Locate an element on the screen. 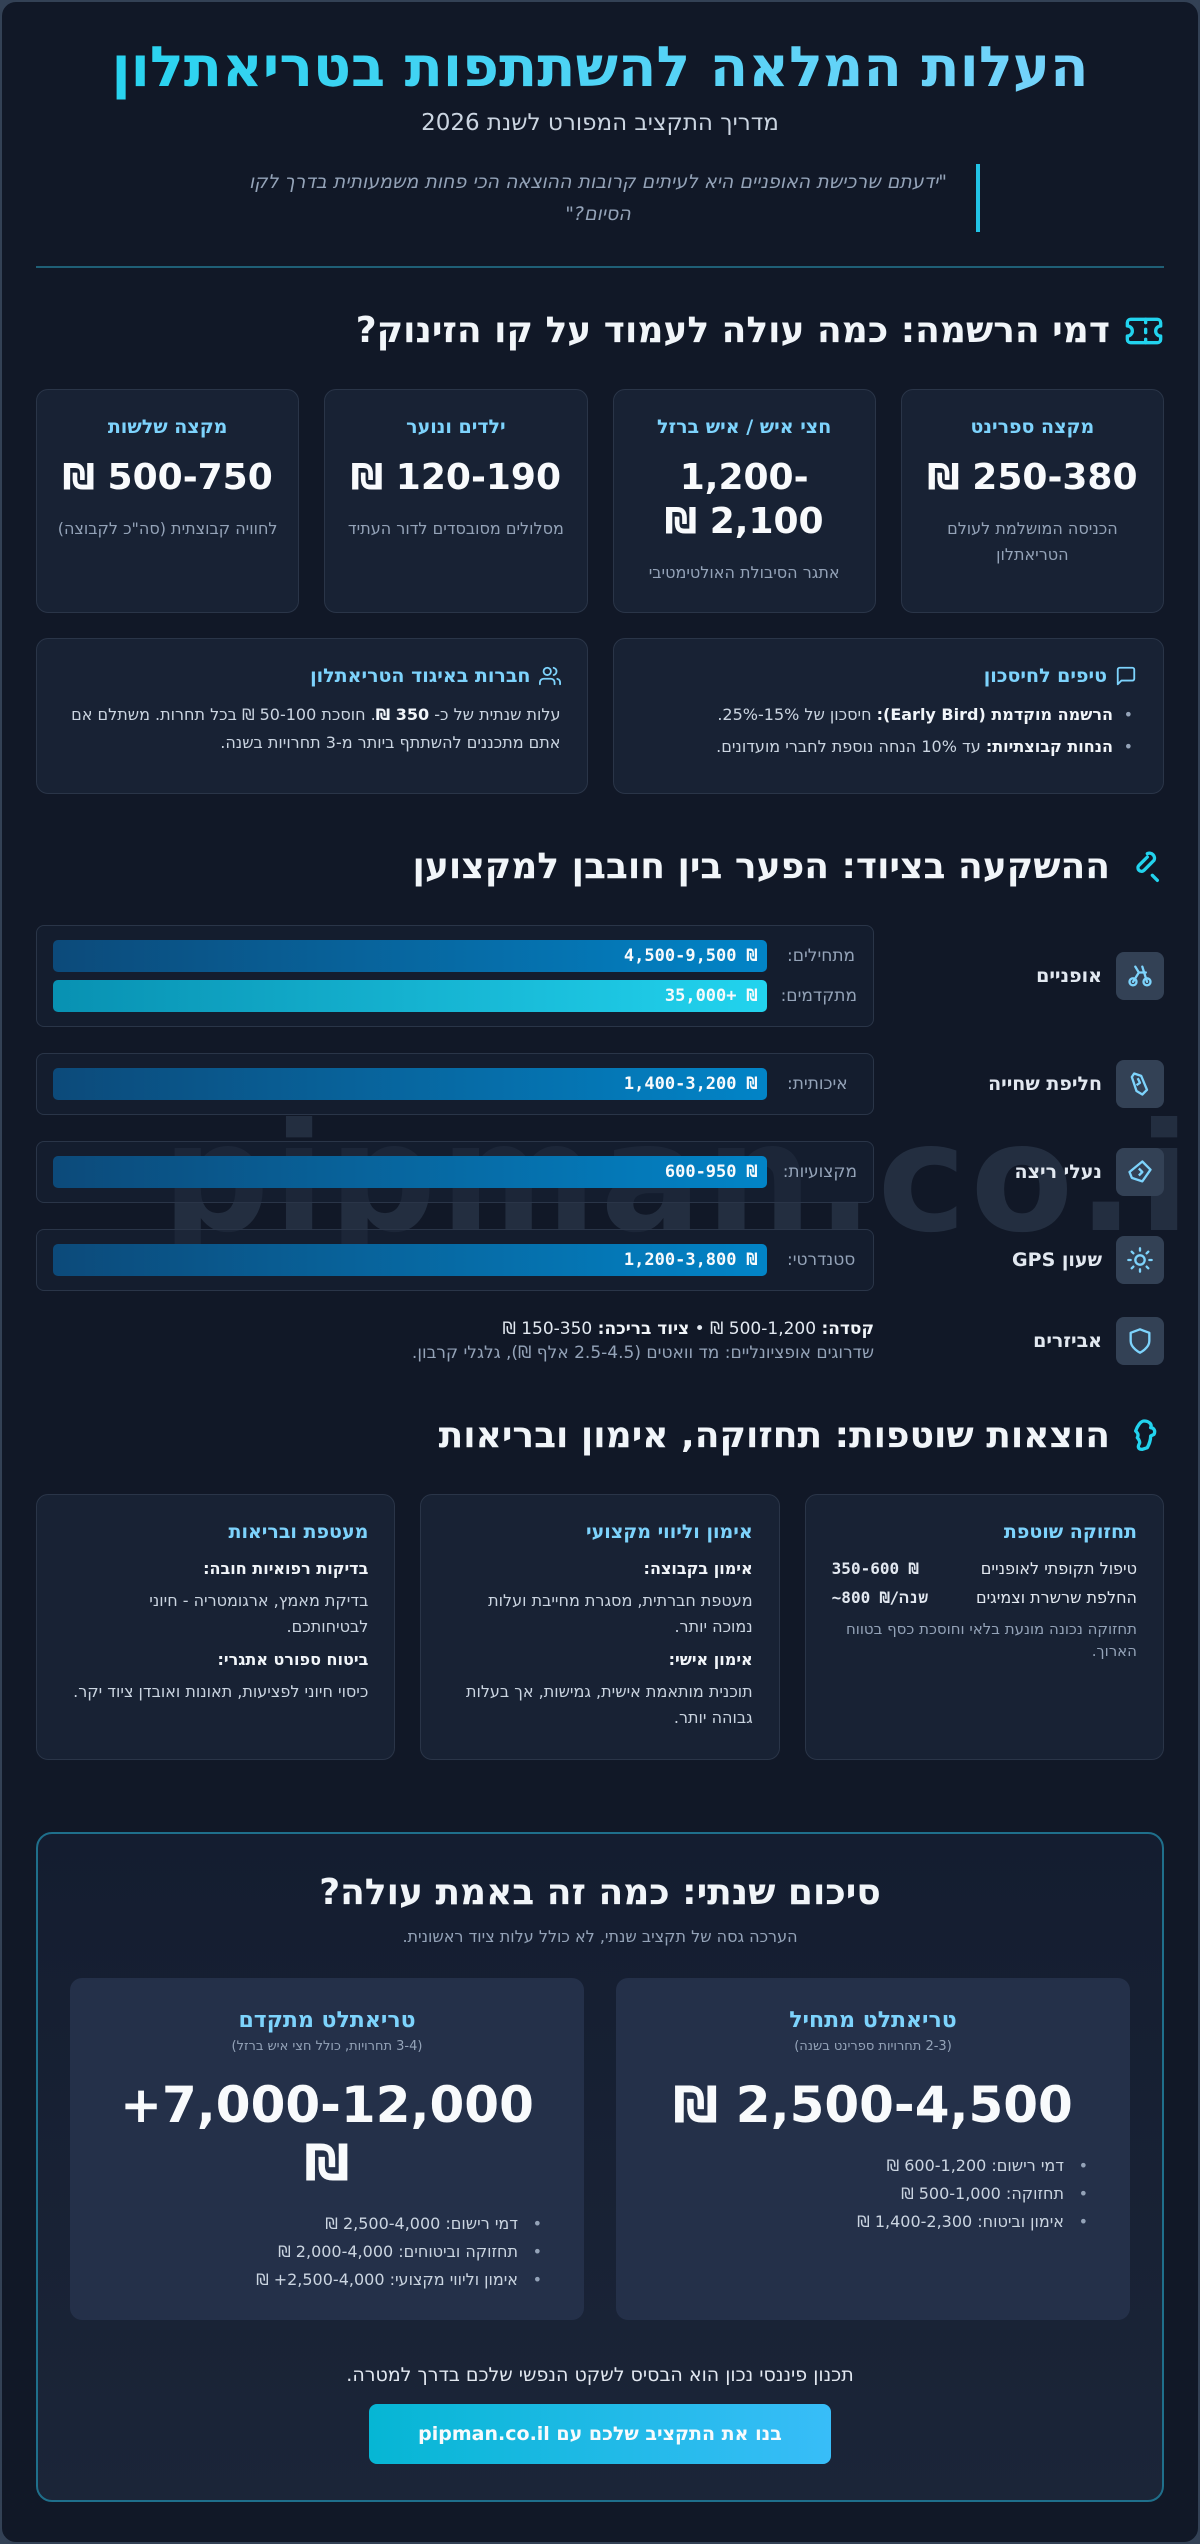  paperclip-icon is located at coordinates (1147, 866).